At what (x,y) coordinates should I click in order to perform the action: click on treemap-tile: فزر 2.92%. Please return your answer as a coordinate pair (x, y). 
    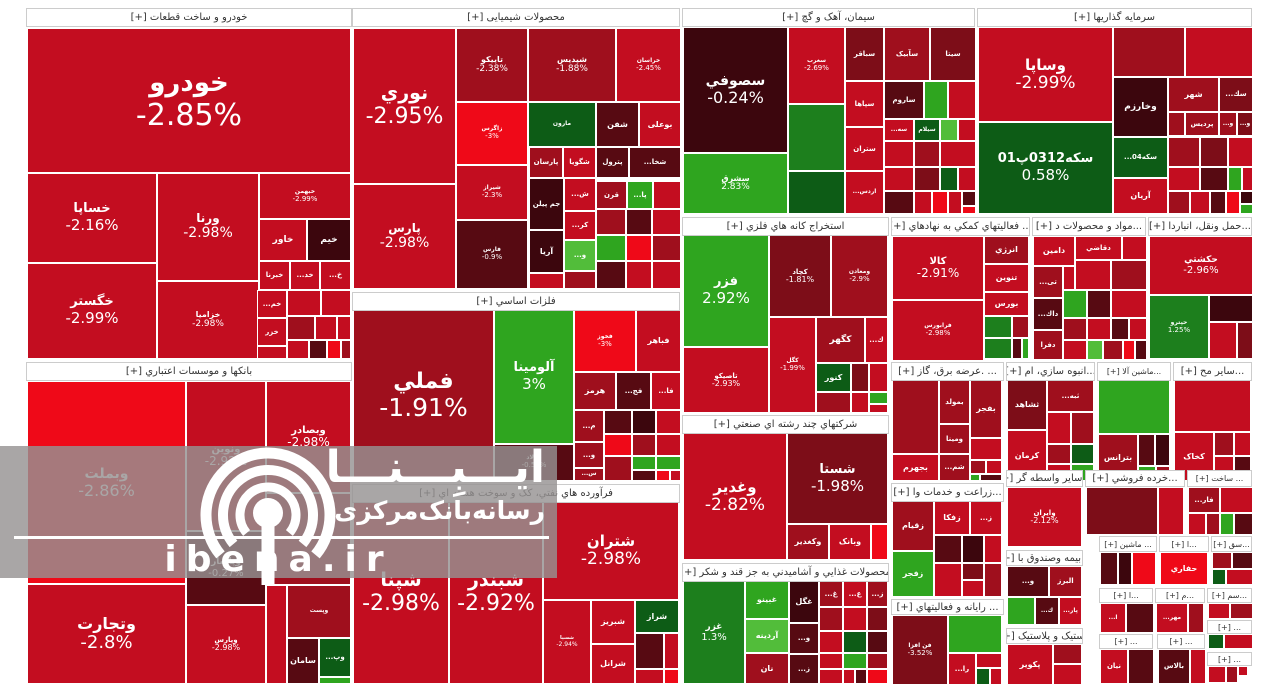
    Looking at the image, I should click on (726, 291).